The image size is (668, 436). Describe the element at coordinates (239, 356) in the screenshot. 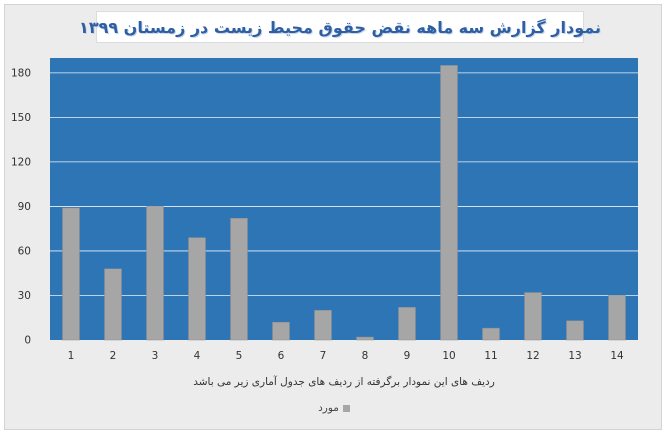

I see `x-tick-label: 5` at that location.